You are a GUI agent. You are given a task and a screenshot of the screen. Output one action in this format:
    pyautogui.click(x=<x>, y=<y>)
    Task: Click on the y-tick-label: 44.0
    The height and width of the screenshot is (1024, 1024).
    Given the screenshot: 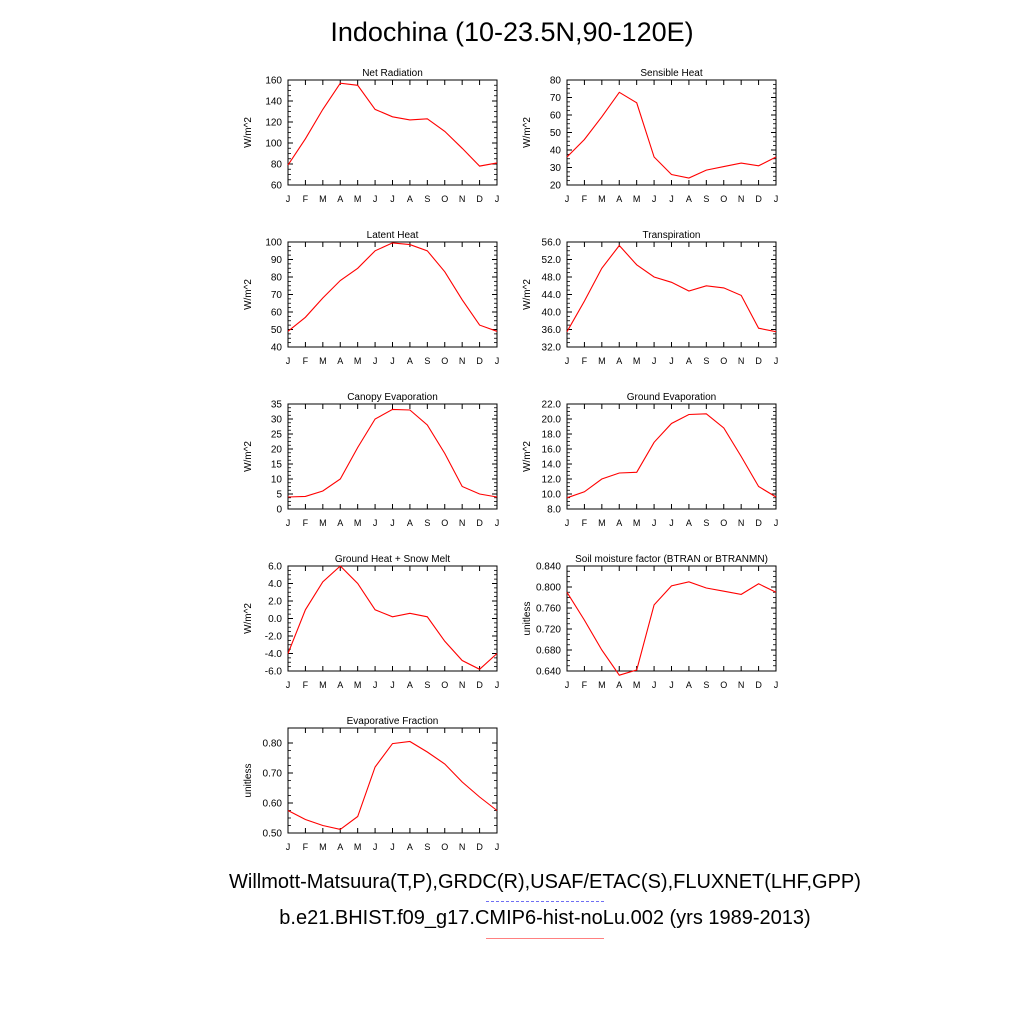 What is the action you would take?
    pyautogui.click(x=552, y=295)
    